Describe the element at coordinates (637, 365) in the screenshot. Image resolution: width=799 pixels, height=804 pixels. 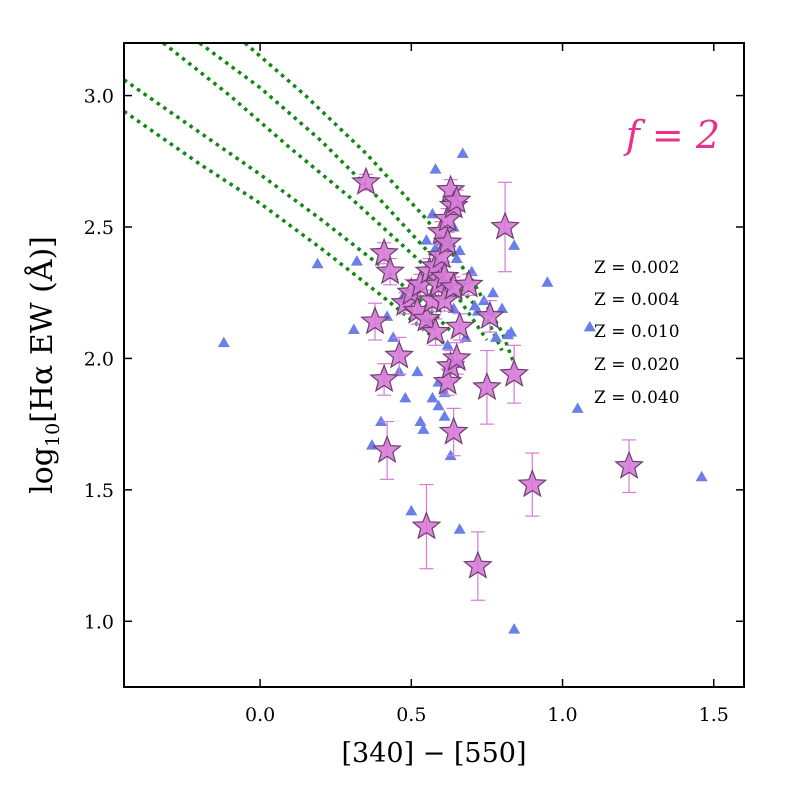
I see `legend-entry: Z = 0.020` at that location.